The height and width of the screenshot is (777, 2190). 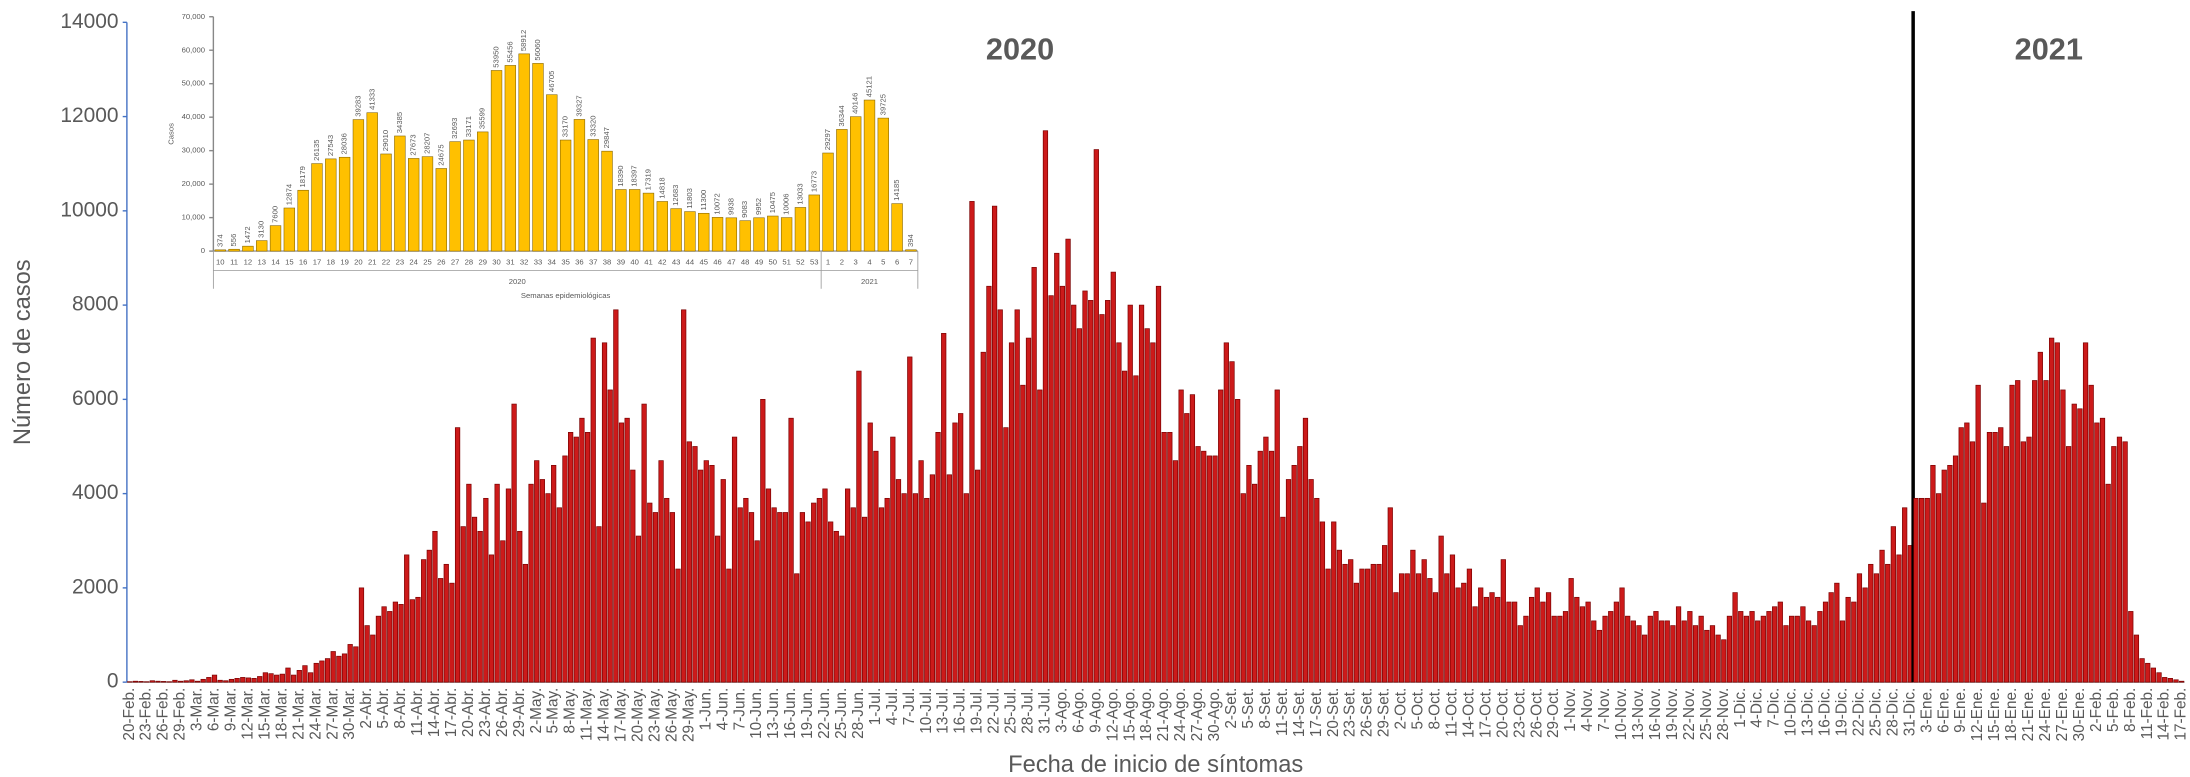 I want to click on x-tick-label: 25-Jul., so click(x=1011, y=711).